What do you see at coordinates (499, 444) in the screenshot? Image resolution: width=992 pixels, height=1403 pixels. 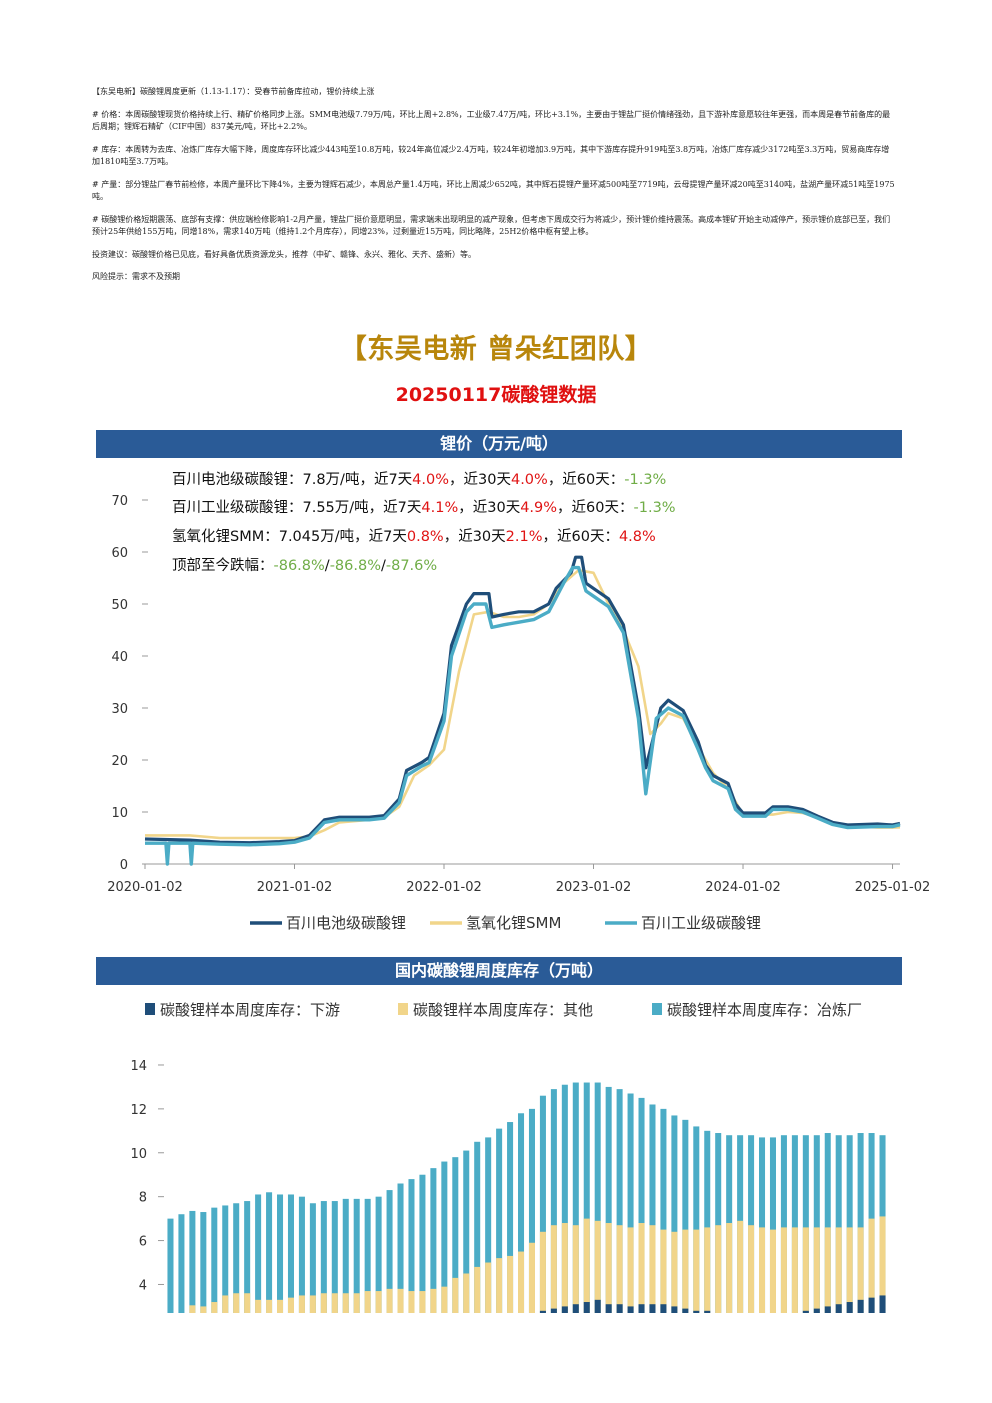 I see `price-chart-header: 锂价（万元/吨）` at bounding box center [499, 444].